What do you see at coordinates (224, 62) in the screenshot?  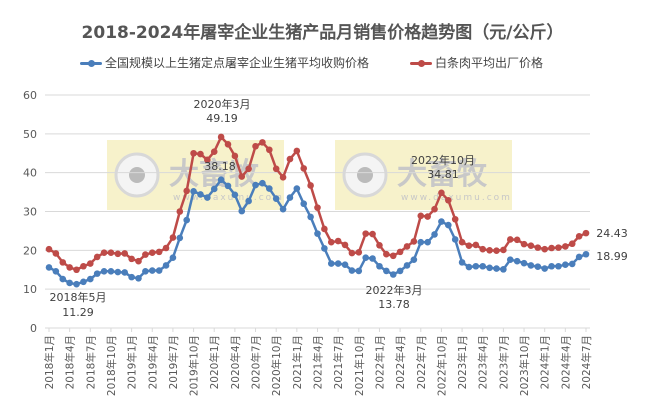 I see `legend-item-purchase-price: 全国规模以上生猪定点屠宰企业生猪平均收购价格` at bounding box center [224, 62].